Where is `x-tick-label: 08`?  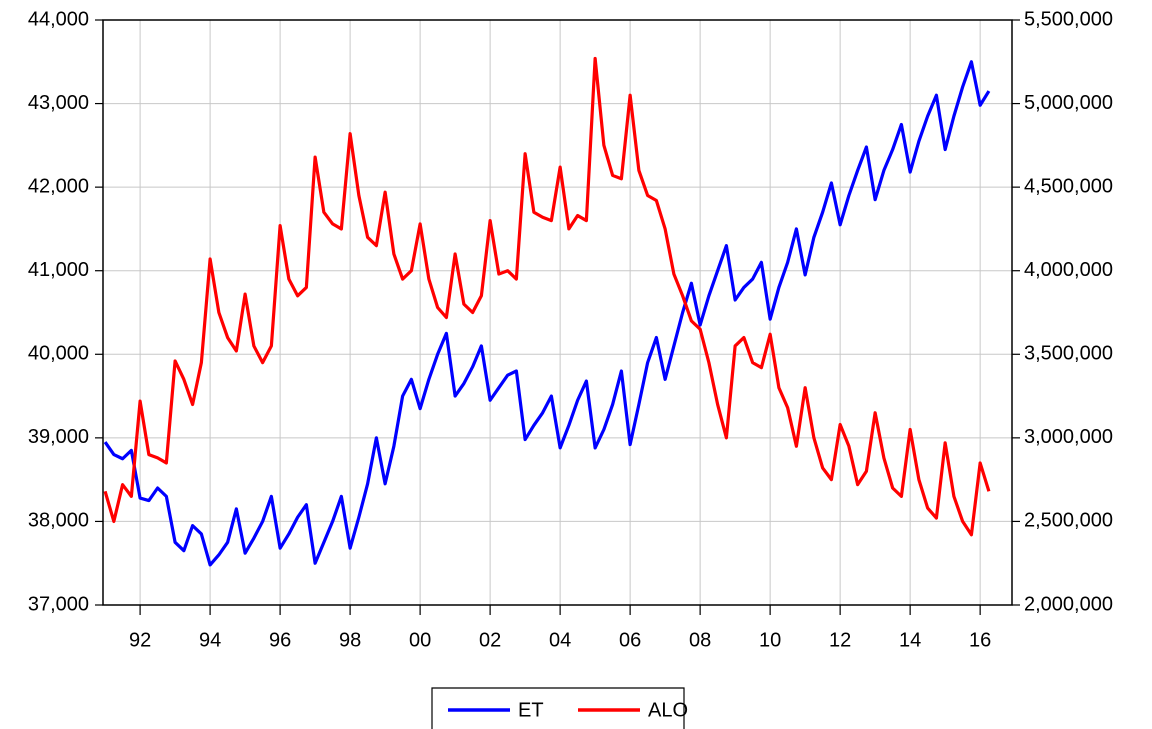
x-tick-label: 08 is located at coordinates (700, 640).